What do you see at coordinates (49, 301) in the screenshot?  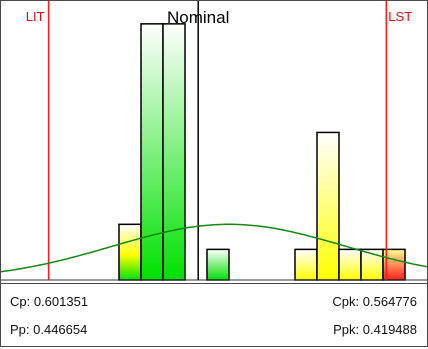 I see `cp-value: Cp: 0.601351` at bounding box center [49, 301].